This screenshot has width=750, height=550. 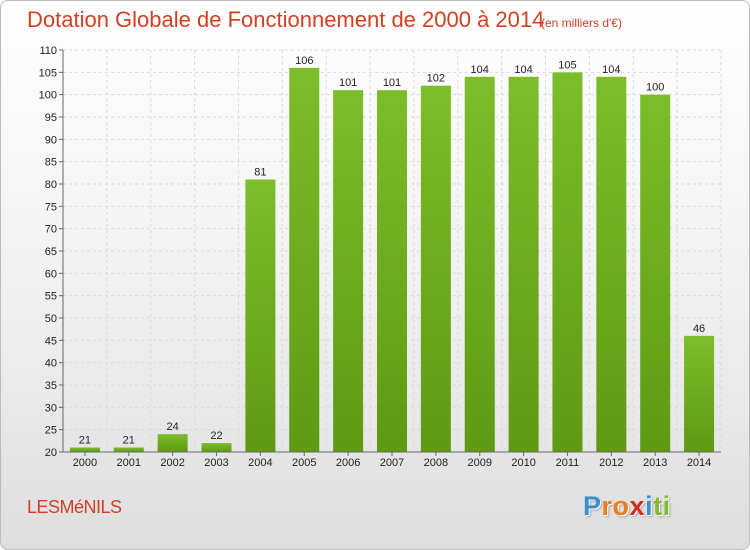 What do you see at coordinates (51, 297) in the screenshot?
I see `y-tick-label: 55` at bounding box center [51, 297].